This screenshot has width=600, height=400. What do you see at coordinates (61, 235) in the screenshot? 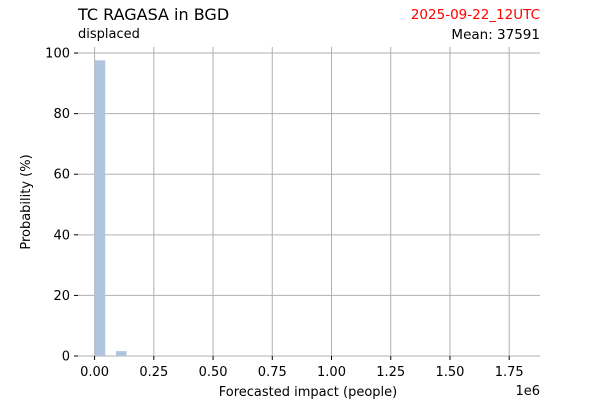
I see `y-tick-label: 40` at bounding box center [61, 235].